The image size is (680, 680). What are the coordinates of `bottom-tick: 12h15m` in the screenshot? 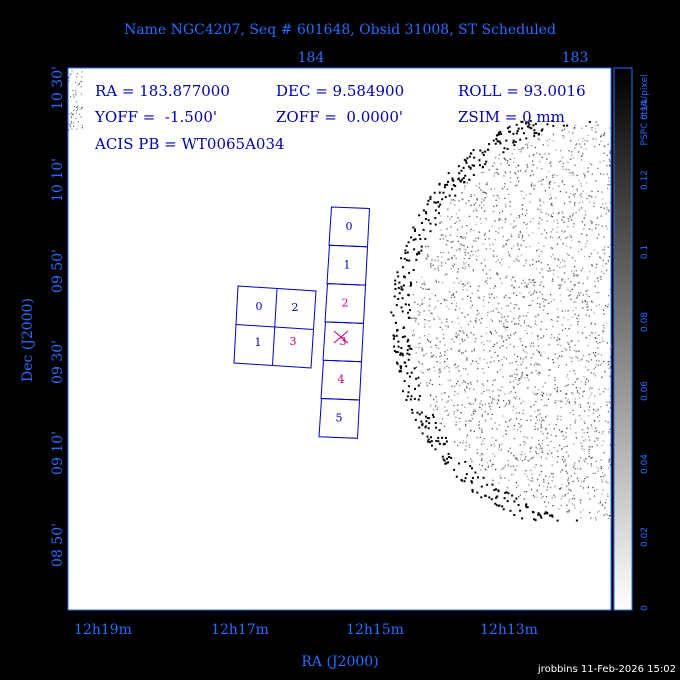 It's located at (375, 630).